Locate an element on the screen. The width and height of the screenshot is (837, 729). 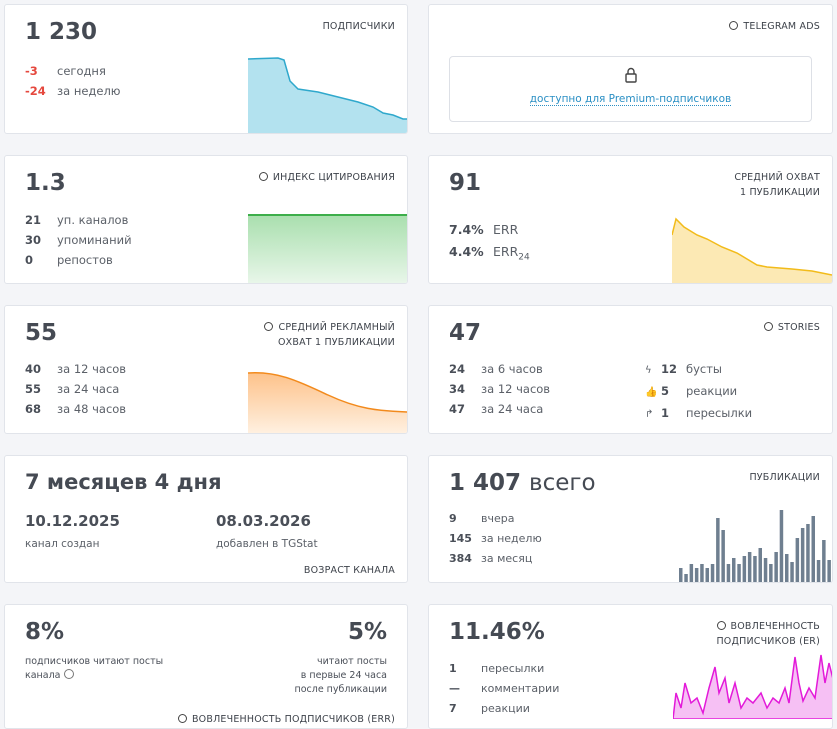
label: TELEGRAM ADS is located at coordinates (774, 26).